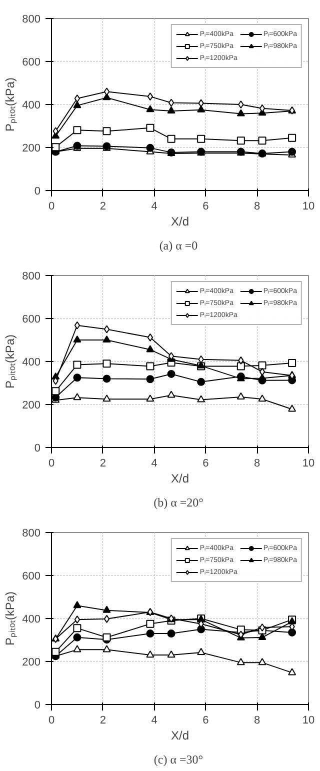  What do you see at coordinates (179, 503) in the screenshot?
I see `text: (b) α =20°` at bounding box center [179, 503].